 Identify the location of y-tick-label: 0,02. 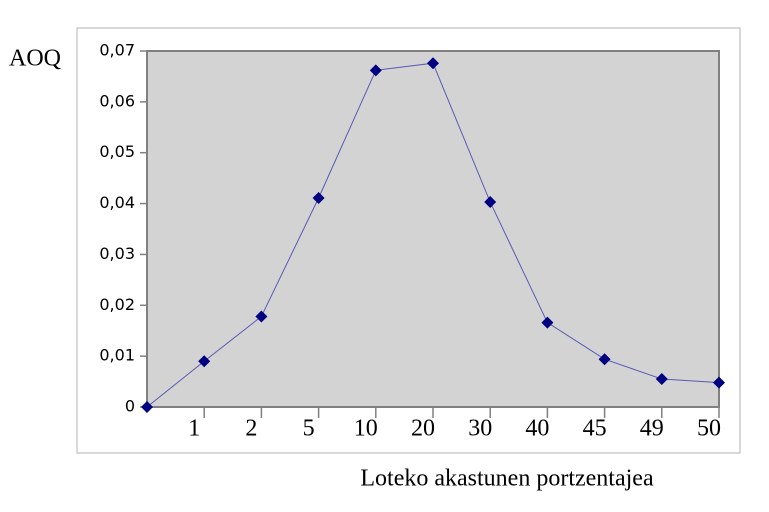
(117, 304).